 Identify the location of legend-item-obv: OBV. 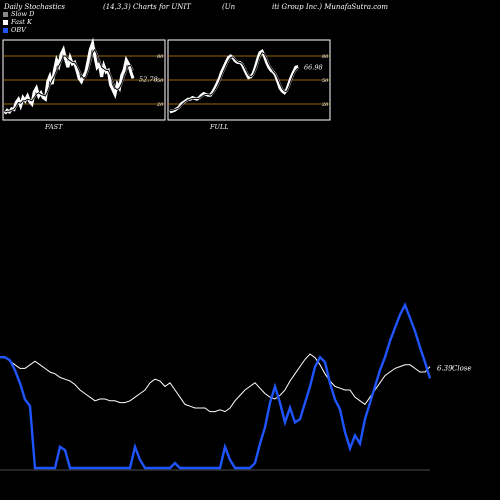
(18, 30).